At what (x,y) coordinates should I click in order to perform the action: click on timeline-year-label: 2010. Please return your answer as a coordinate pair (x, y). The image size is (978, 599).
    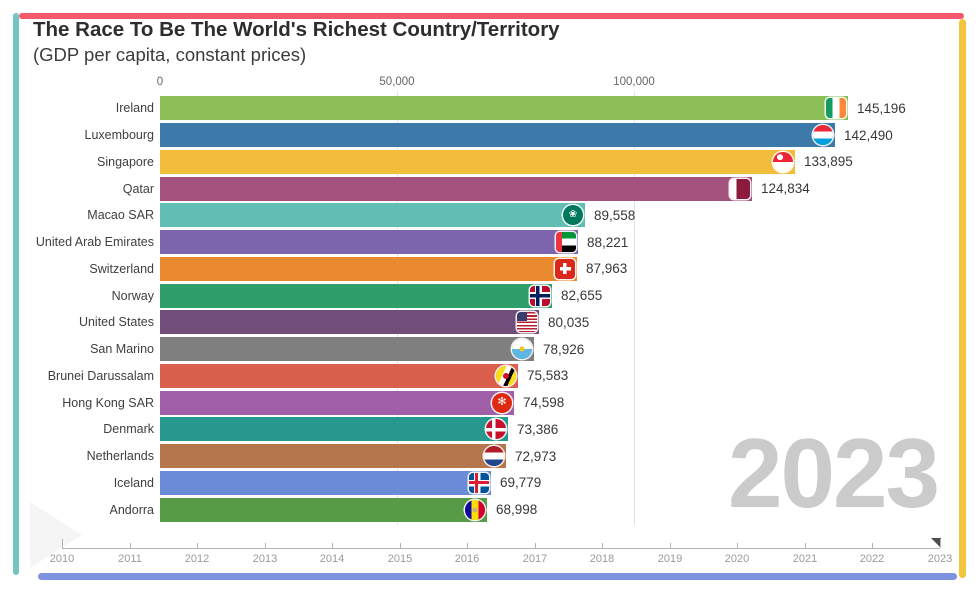
    Looking at the image, I should click on (62, 559).